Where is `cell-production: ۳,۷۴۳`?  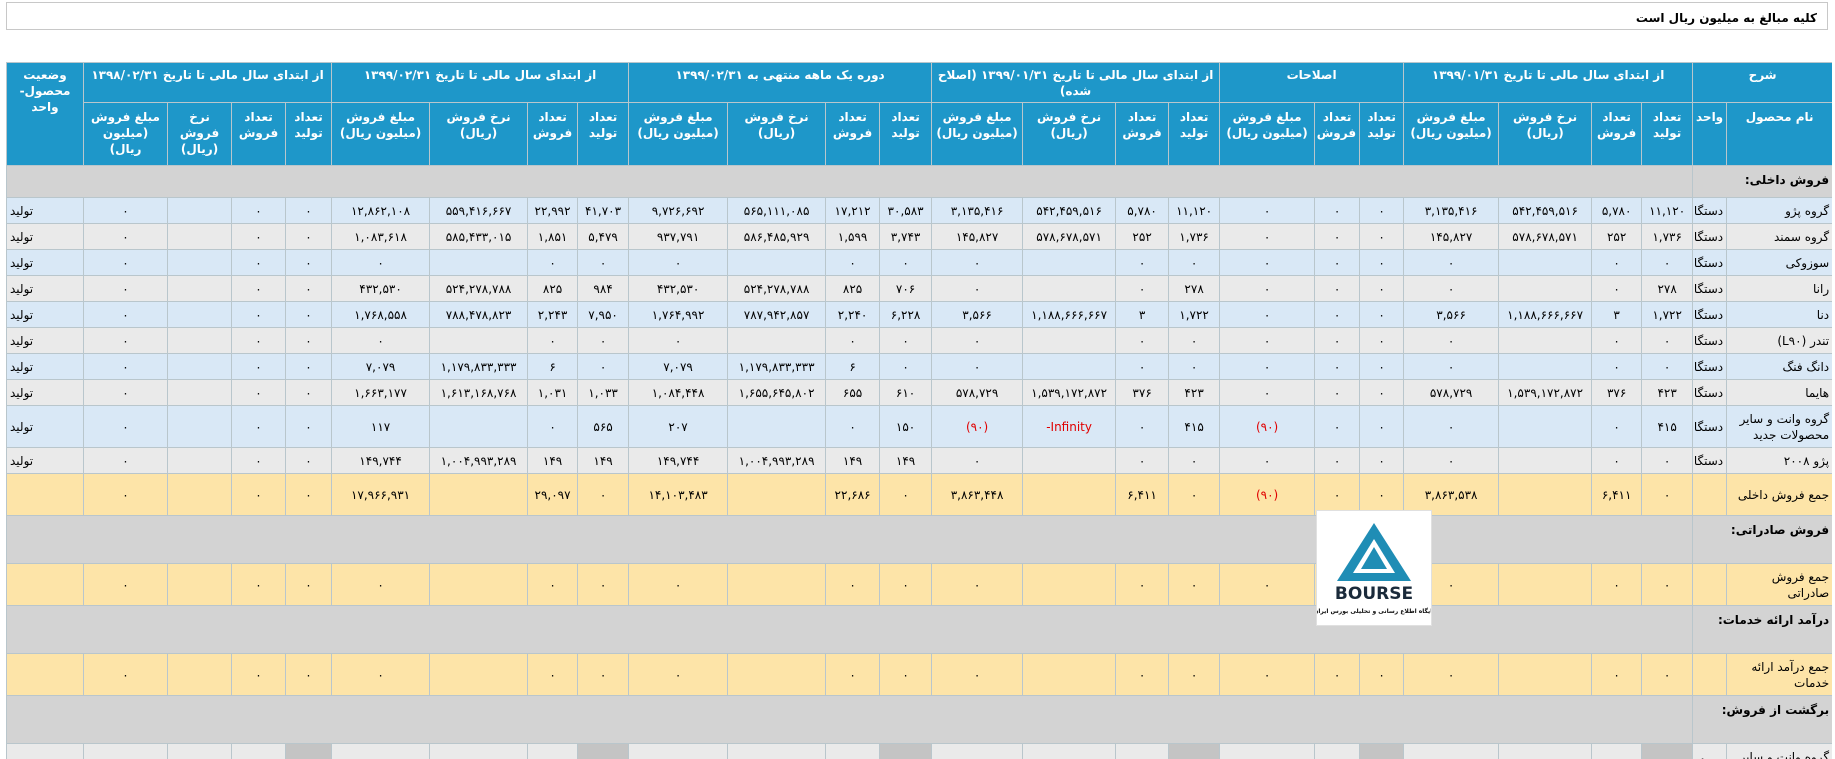
cell-production: ۳,۷۴۳ is located at coordinates (906, 236).